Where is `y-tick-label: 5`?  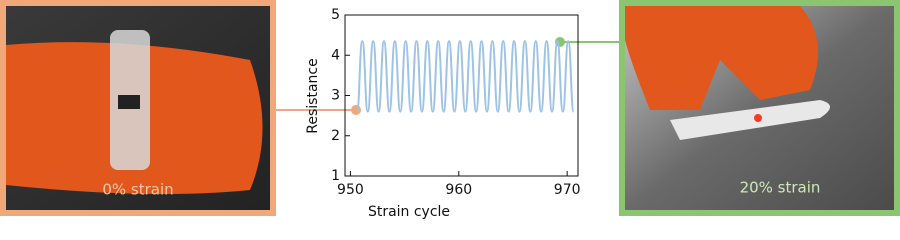
y-tick-label: 5 is located at coordinates (335, 15).